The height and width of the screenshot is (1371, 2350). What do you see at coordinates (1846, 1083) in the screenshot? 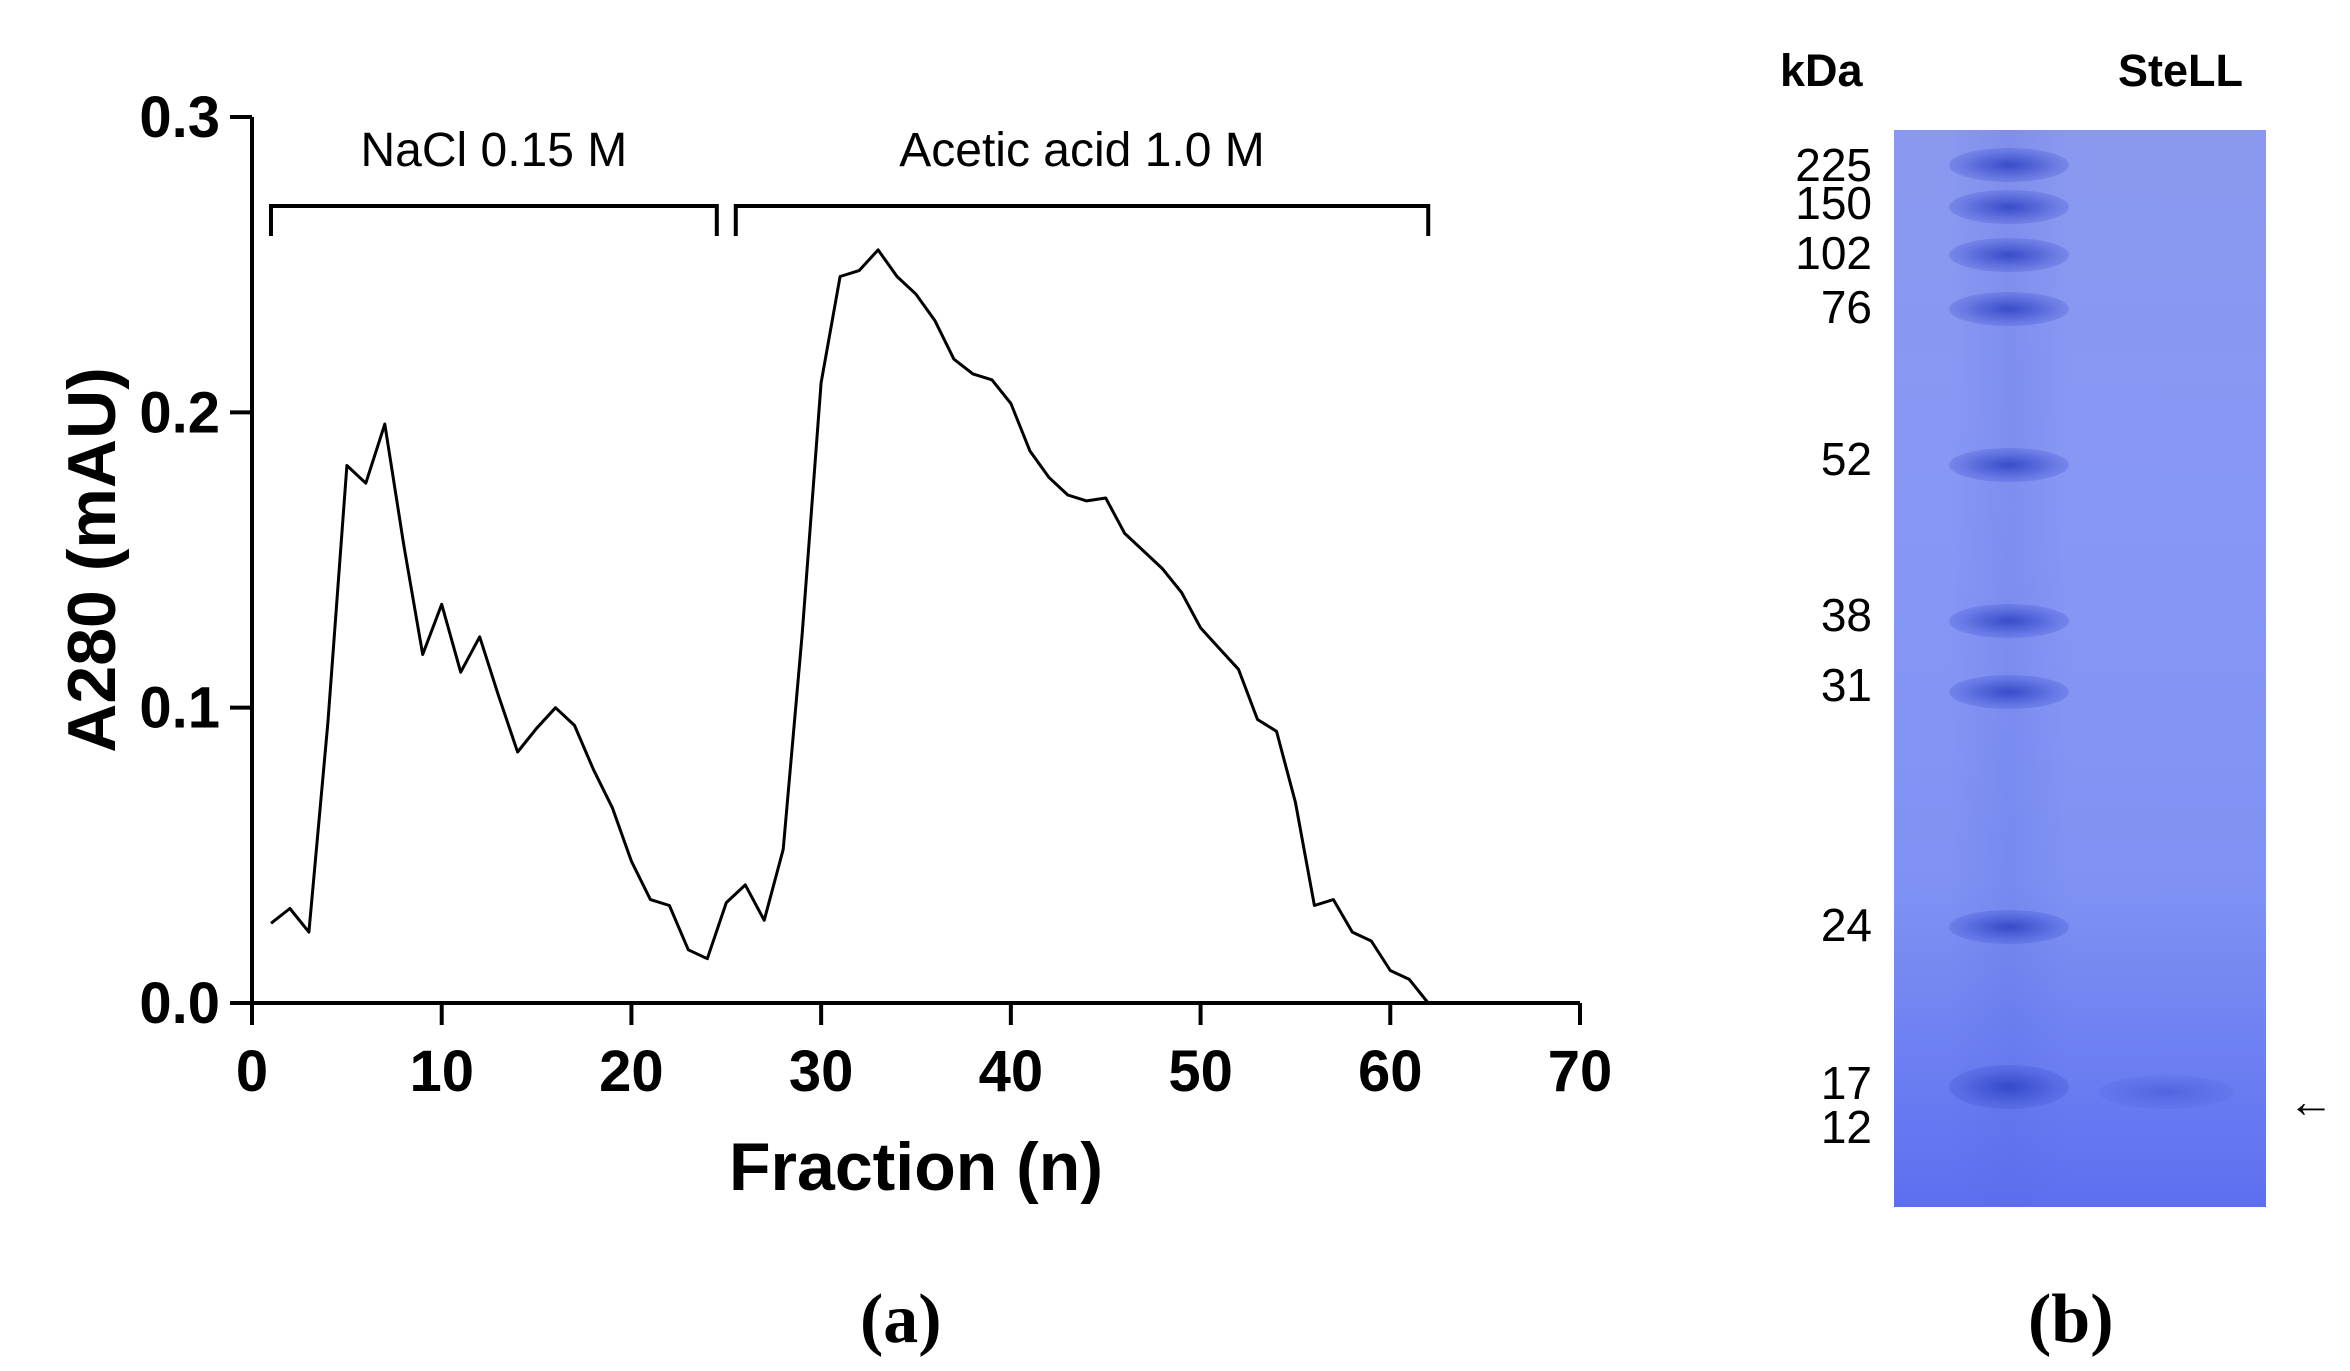
I see `marker-label: 17` at bounding box center [1846, 1083].